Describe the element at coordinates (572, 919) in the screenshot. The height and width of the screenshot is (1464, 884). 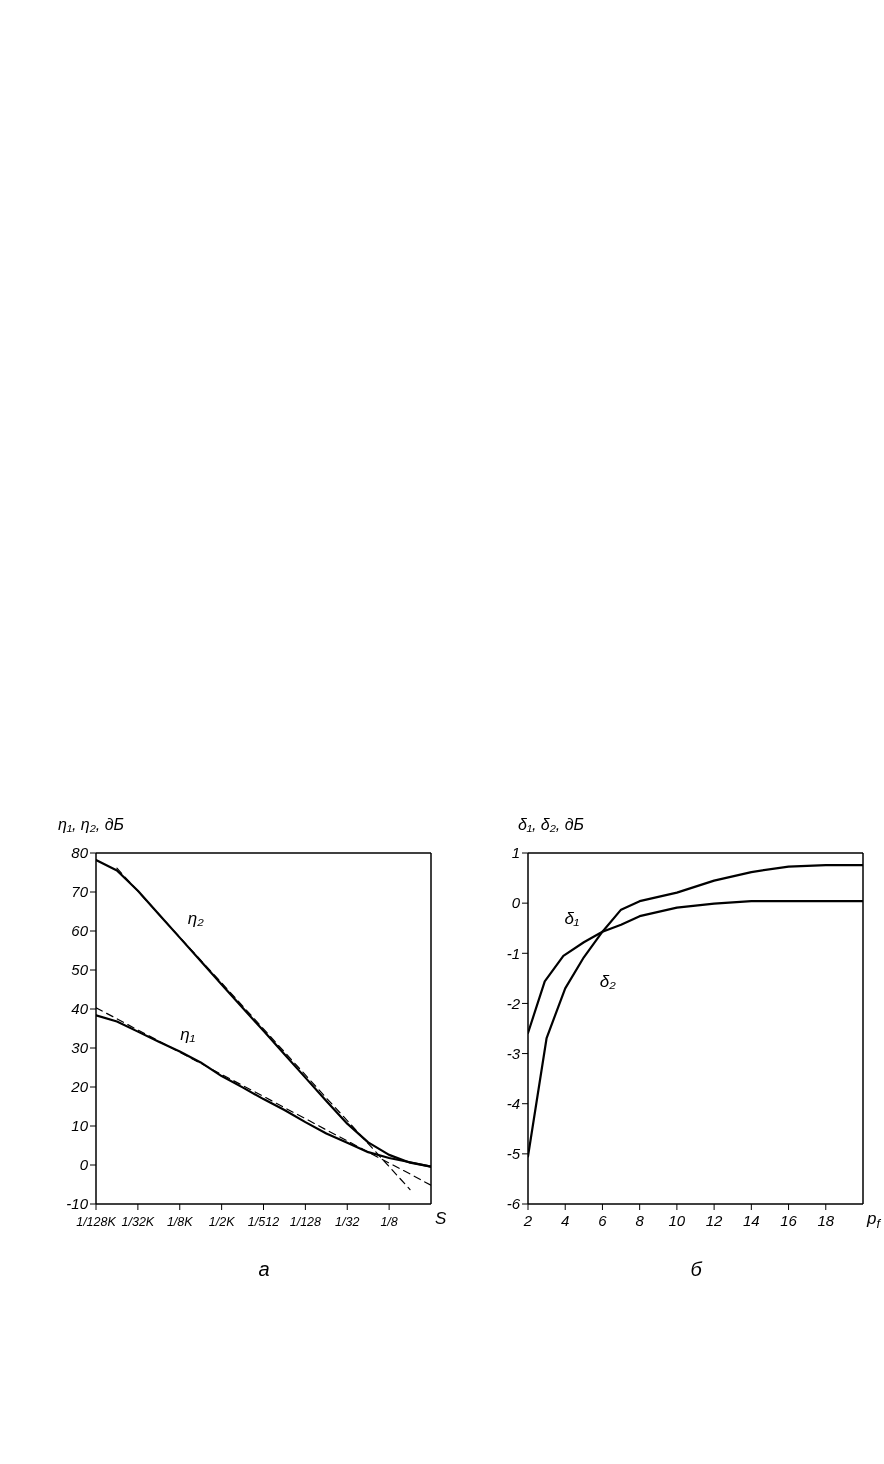
I see `series-label: δ₁` at that location.